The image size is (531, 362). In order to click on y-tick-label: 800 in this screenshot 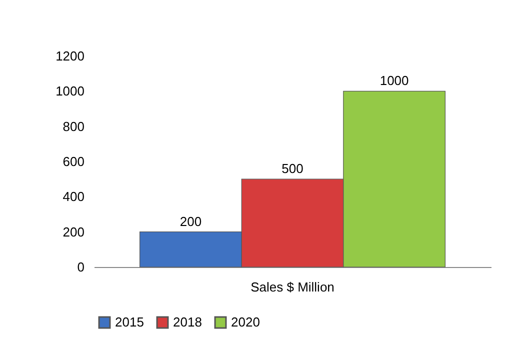, I will do `click(73, 126)`.